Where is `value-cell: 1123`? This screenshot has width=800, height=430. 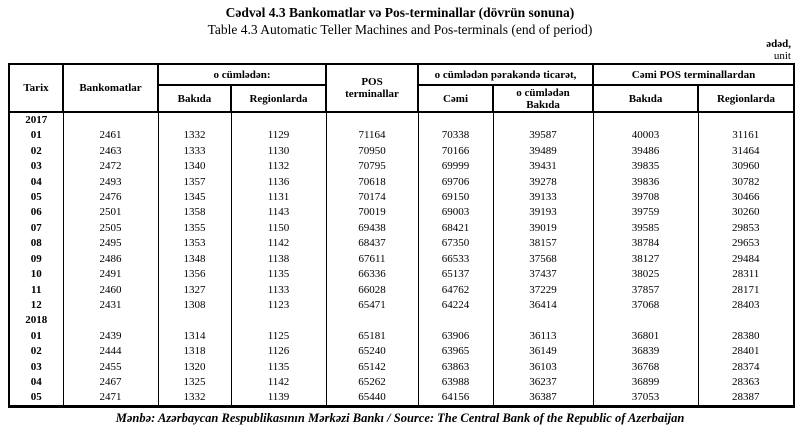
value-cell: 1123 is located at coordinates (278, 305).